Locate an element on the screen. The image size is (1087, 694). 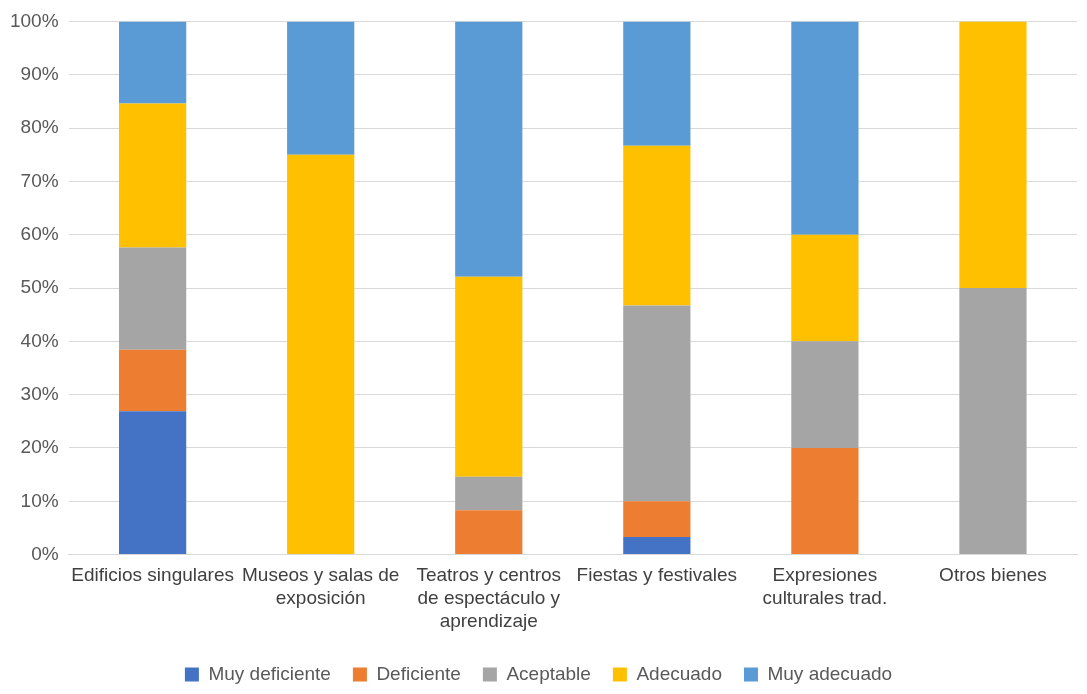
legend-label: Muy deficiente is located at coordinates (269, 673).